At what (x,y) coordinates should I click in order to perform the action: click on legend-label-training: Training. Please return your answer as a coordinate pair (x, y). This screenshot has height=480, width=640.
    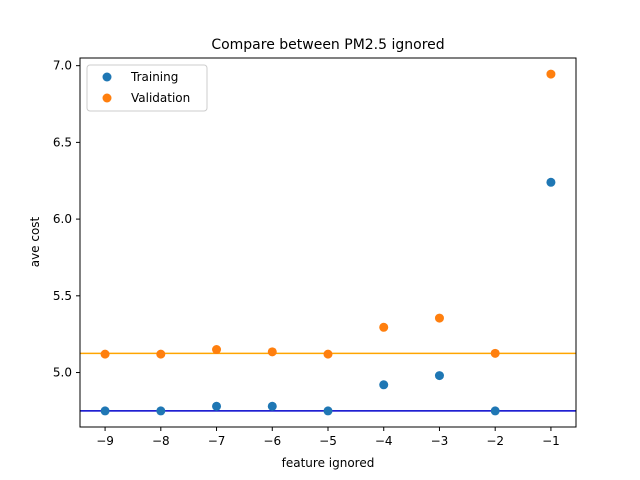
    Looking at the image, I should click on (154, 77).